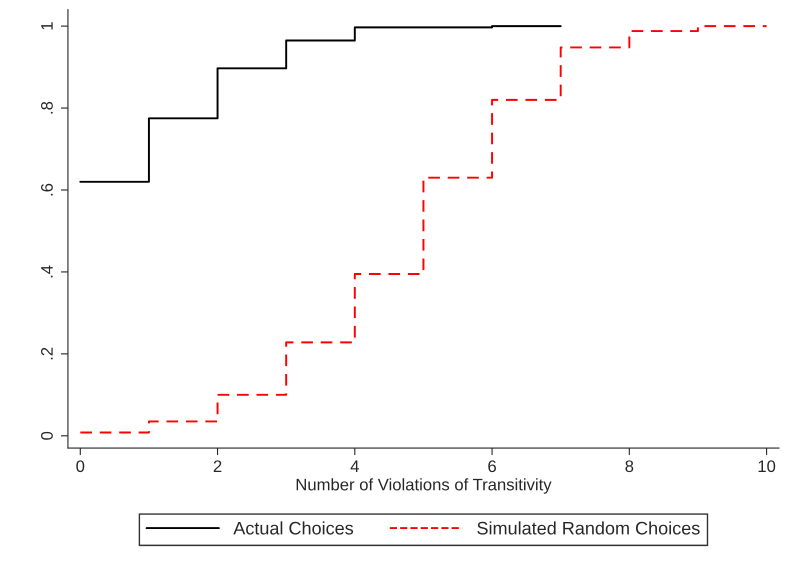 The width and height of the screenshot is (790, 573). What do you see at coordinates (293, 528) in the screenshot?
I see `legend-label: Actual Choices` at bounding box center [293, 528].